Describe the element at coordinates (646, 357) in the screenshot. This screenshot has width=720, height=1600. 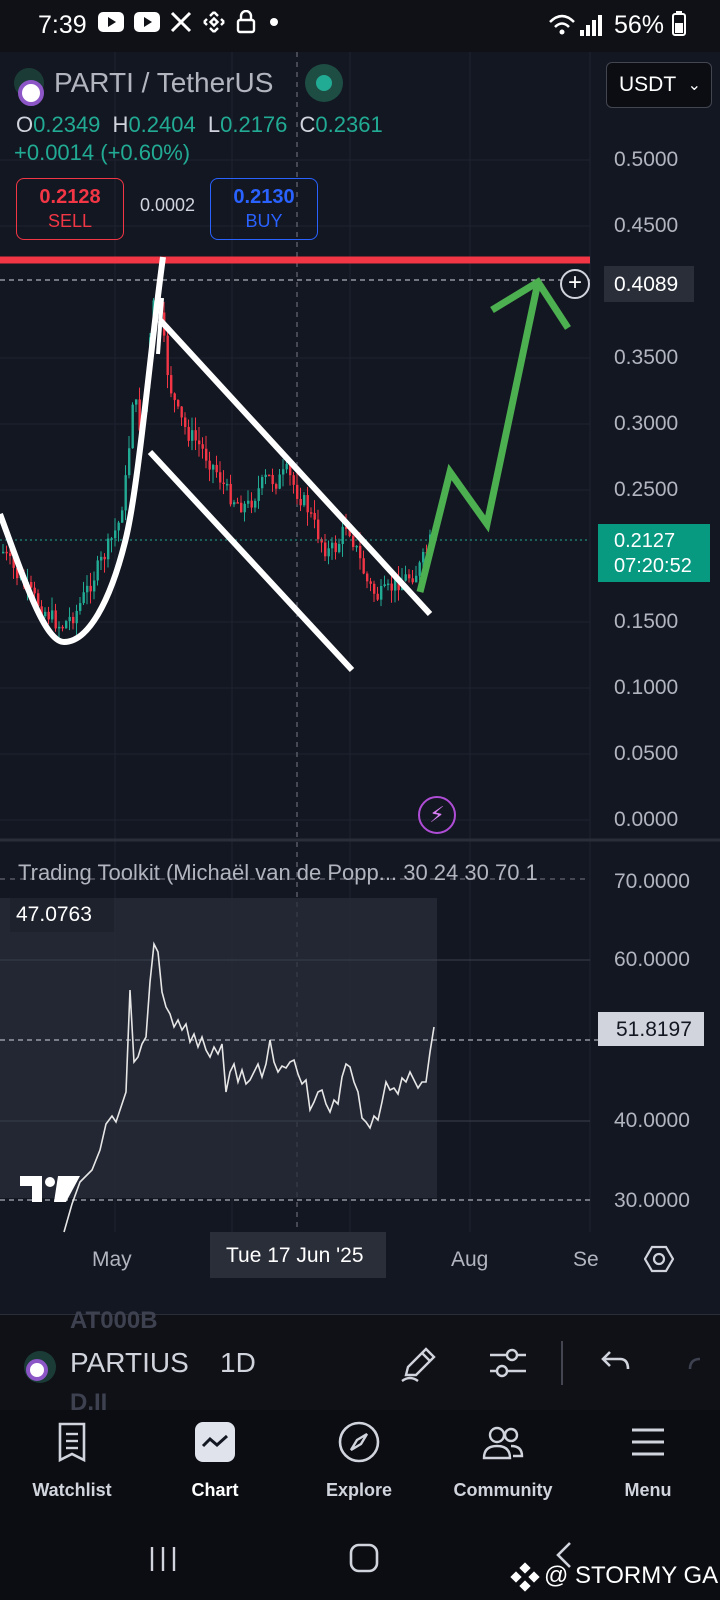
I see `price-axis-label: 0.3500` at that location.